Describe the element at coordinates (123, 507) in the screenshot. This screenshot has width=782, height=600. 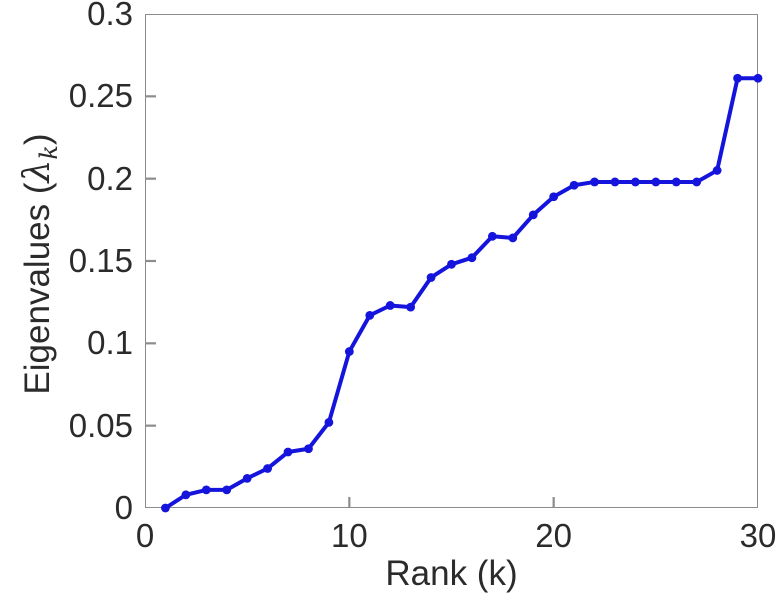
I see `y-tick-label: 0` at that location.